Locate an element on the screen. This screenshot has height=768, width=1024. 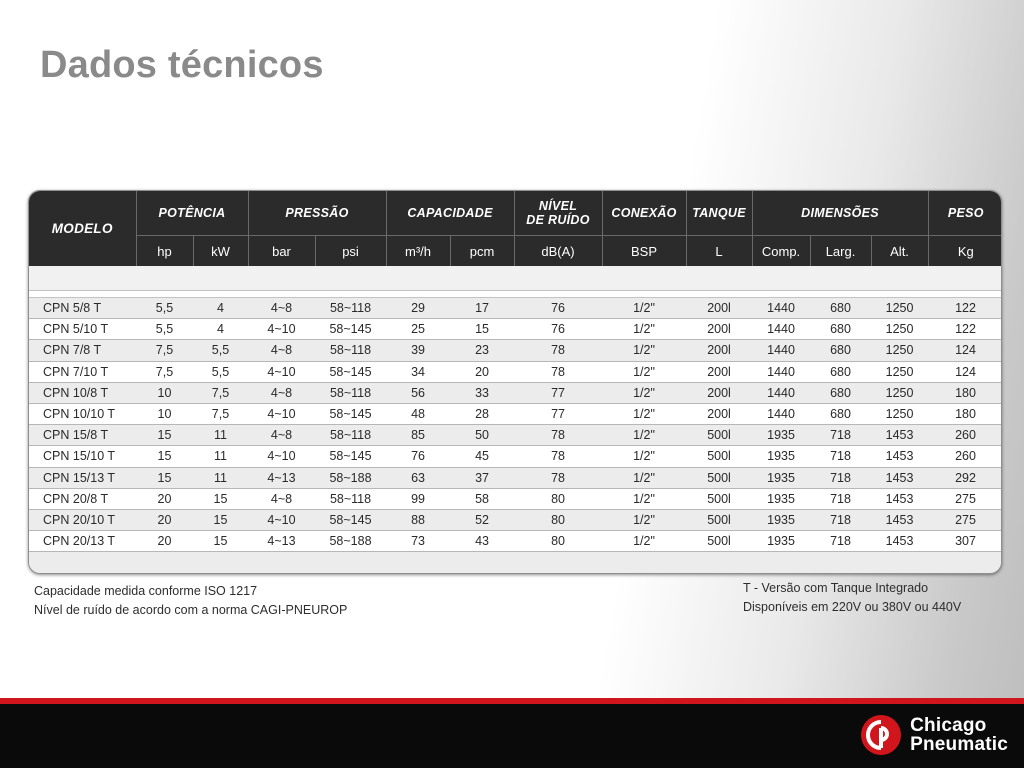
table-cell: 5,5 is located at coordinates (220, 372).